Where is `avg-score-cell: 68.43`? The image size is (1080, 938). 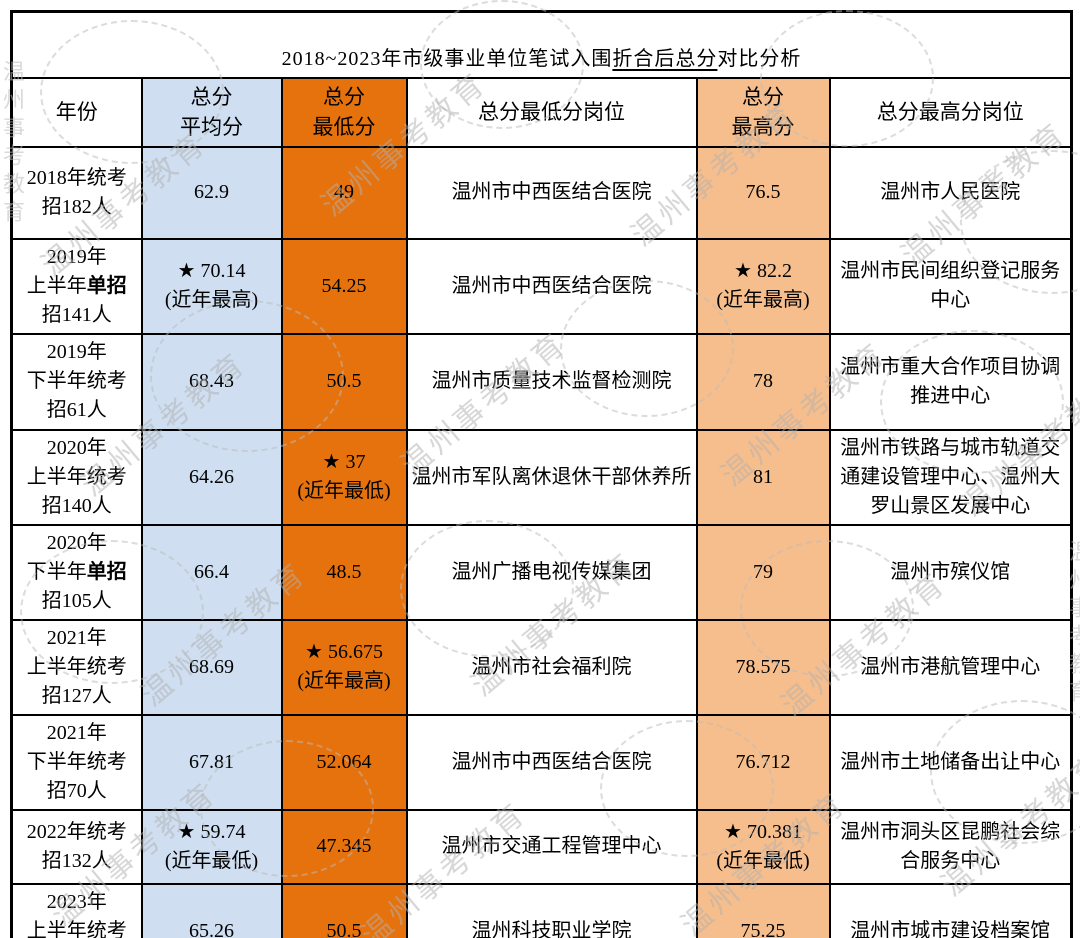 avg-score-cell: 68.43 is located at coordinates (211, 381).